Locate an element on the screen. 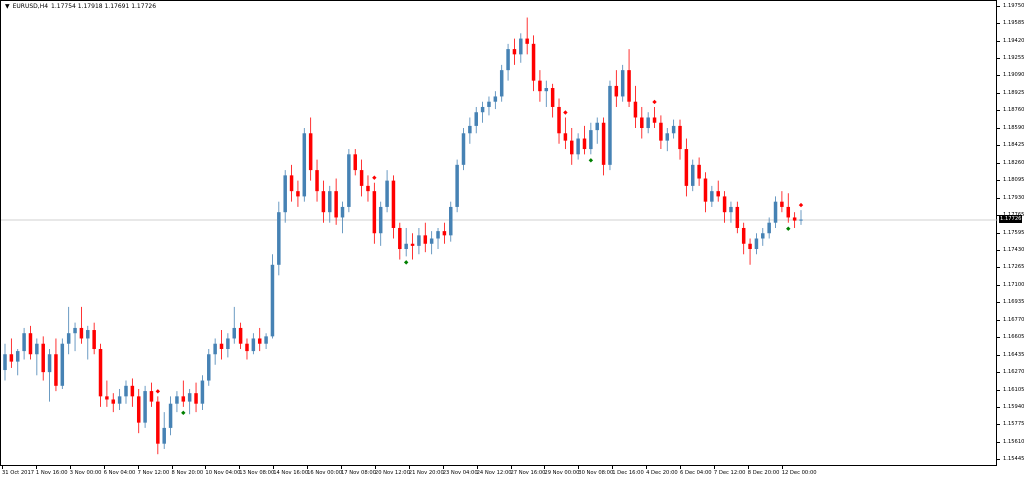  sell-signal-marker is located at coordinates (654, 102).